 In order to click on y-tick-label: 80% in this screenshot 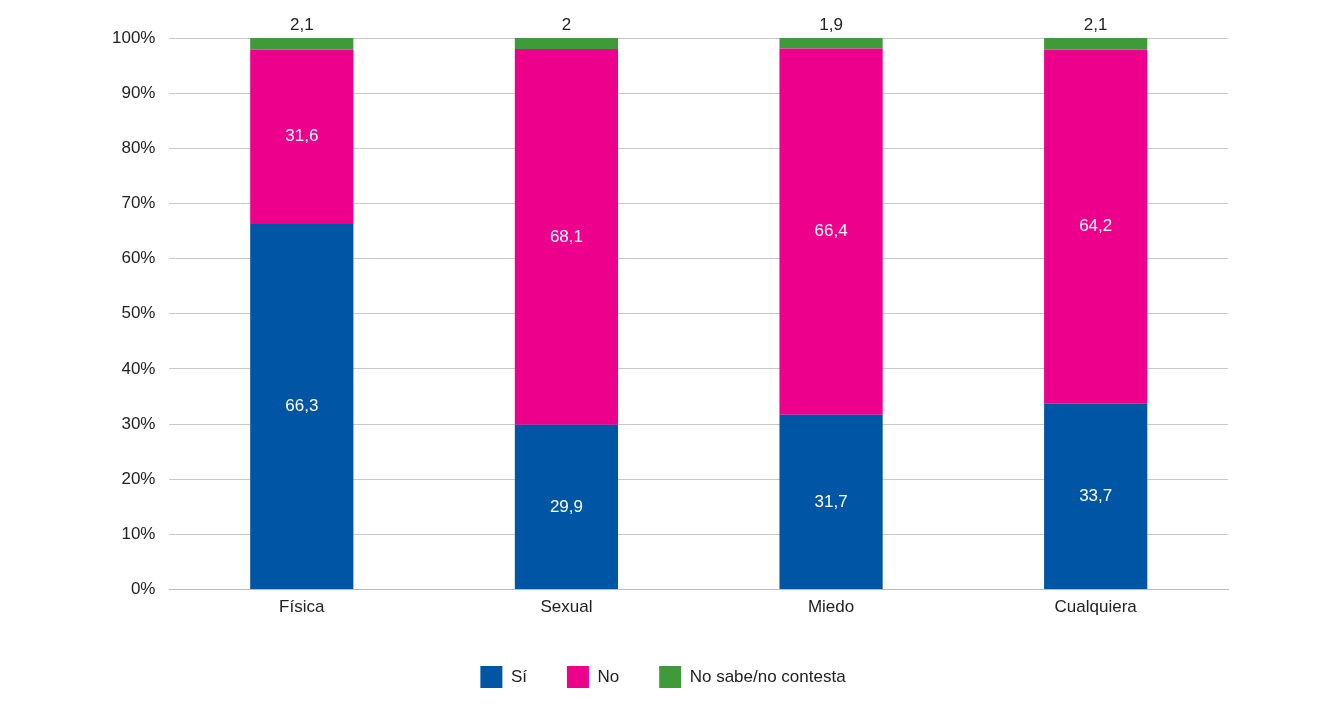, I will do `click(138, 148)`.